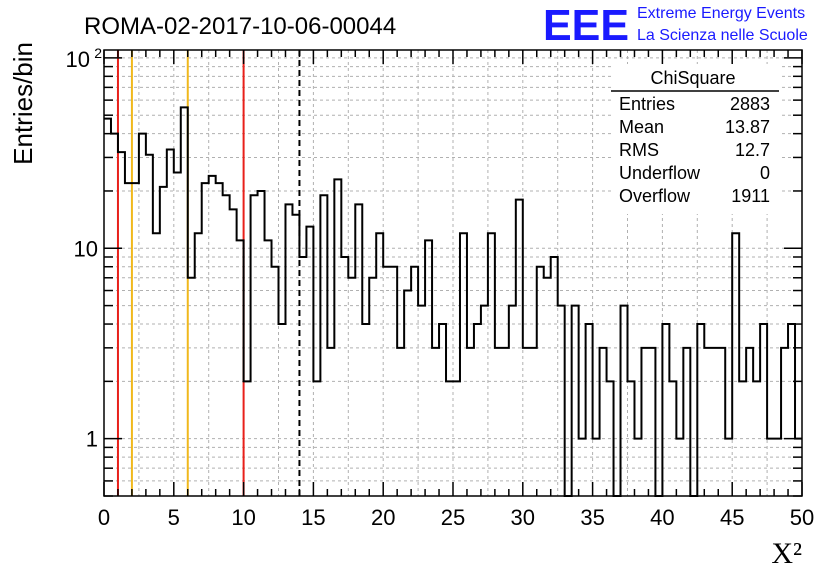  Describe the element at coordinates (722, 35) in the screenshot. I see `logo-line-2: La Scienza nelle Scuole` at that location.